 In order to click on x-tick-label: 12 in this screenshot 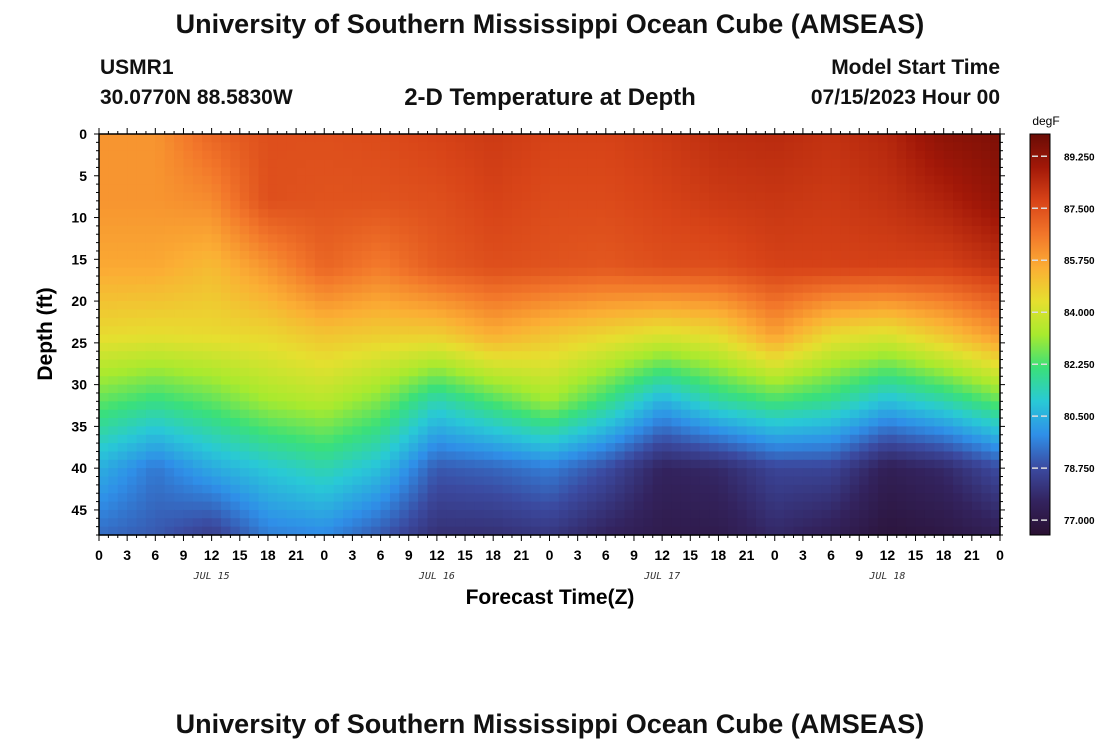, I will do `click(662, 555)`.